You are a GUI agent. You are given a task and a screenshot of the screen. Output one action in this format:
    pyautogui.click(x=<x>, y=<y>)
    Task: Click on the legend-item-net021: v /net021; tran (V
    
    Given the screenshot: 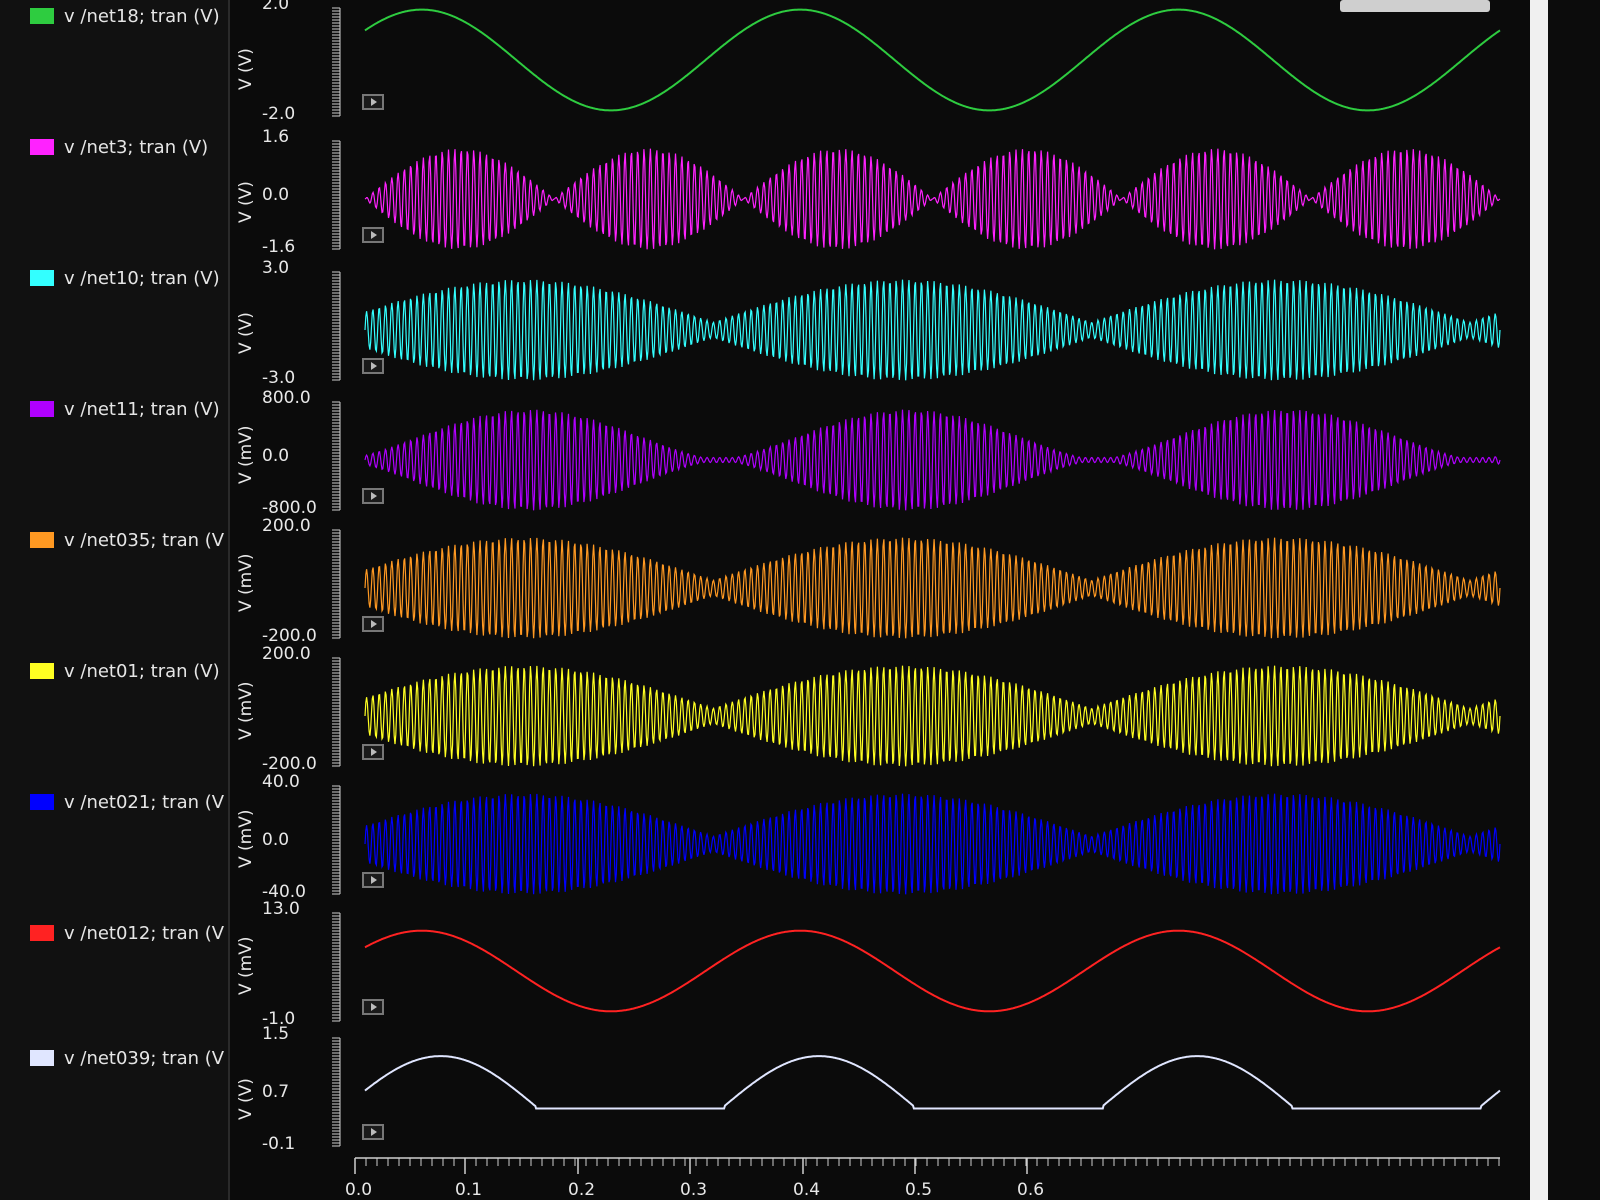 What is the action you would take?
    pyautogui.click(x=127, y=802)
    